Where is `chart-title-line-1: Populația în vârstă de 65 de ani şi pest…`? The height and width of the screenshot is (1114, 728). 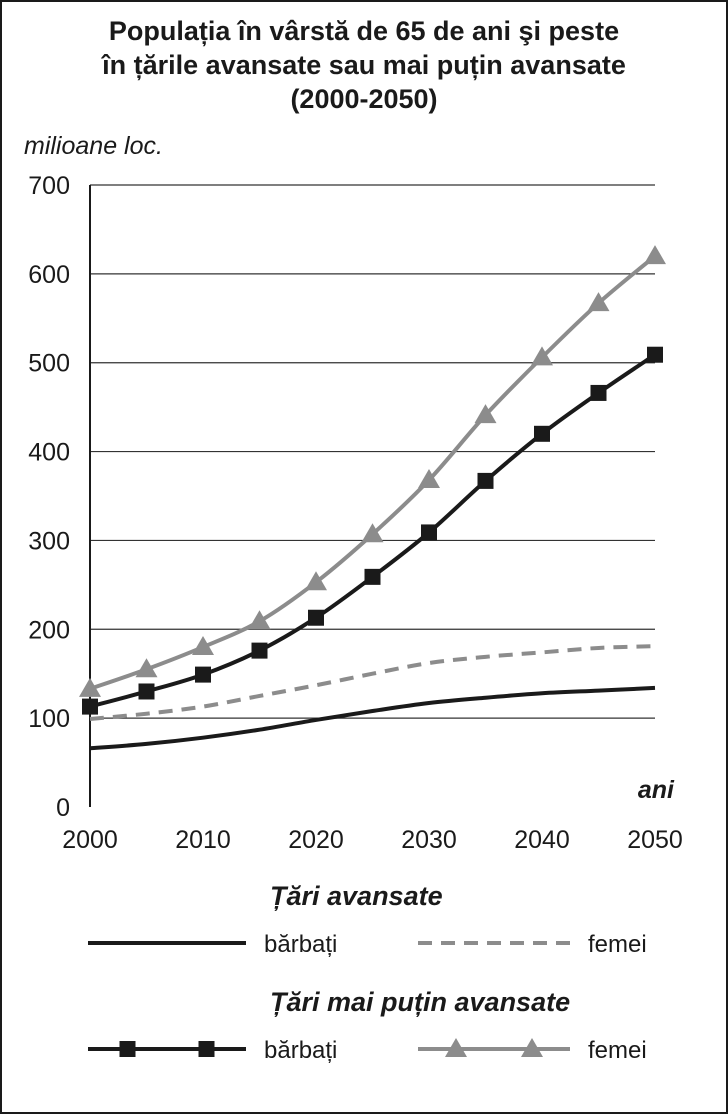 chart-title-line-1: Populația în vârstă de 65 de ani şi pest… is located at coordinates (364, 31).